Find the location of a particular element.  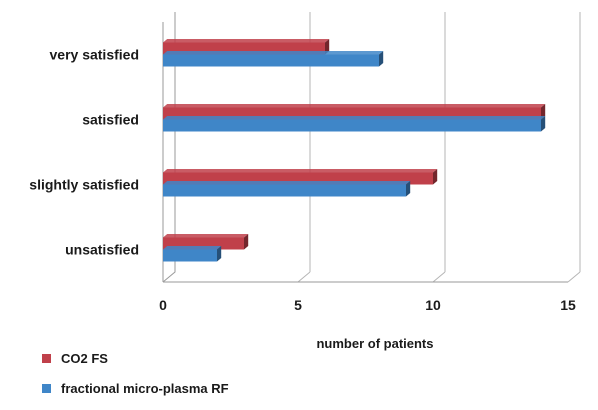

x-tick-label: 5 is located at coordinates (298, 305).